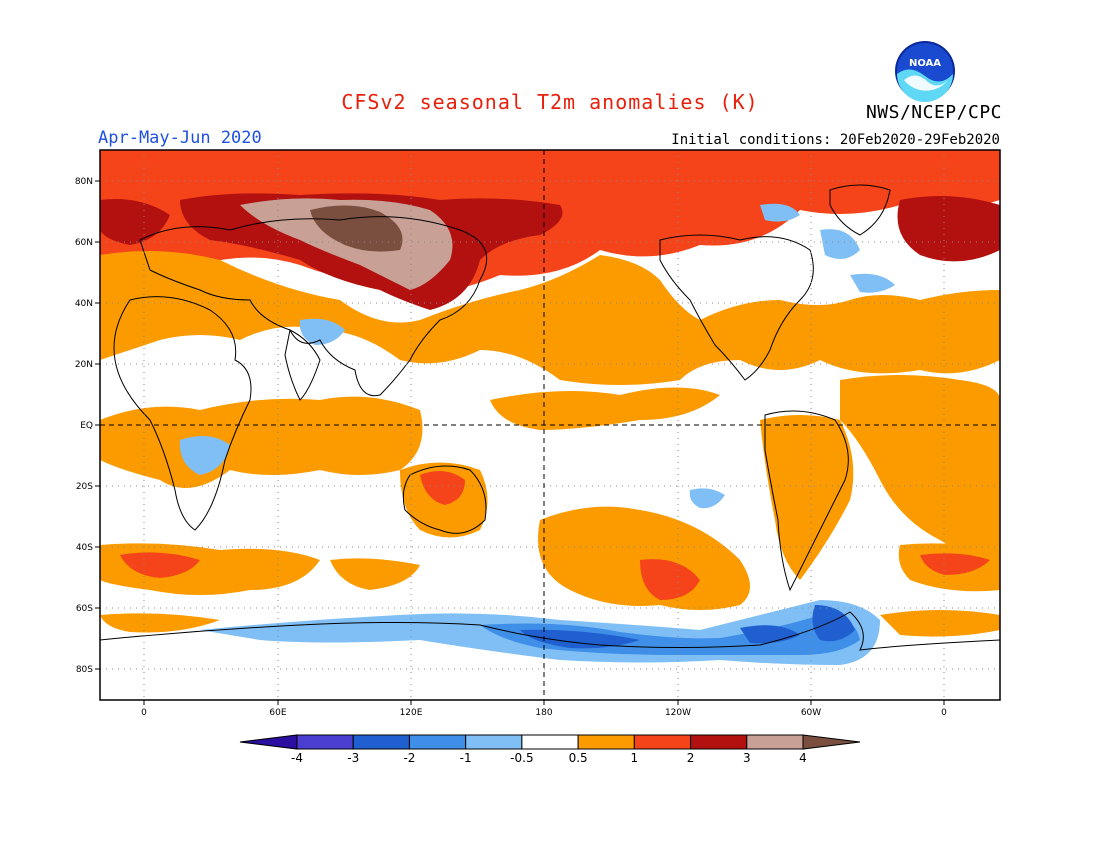 This screenshot has height=850, width=1100. What do you see at coordinates (925, 63) in the screenshot?
I see `logo-text: NOAA` at bounding box center [925, 63].